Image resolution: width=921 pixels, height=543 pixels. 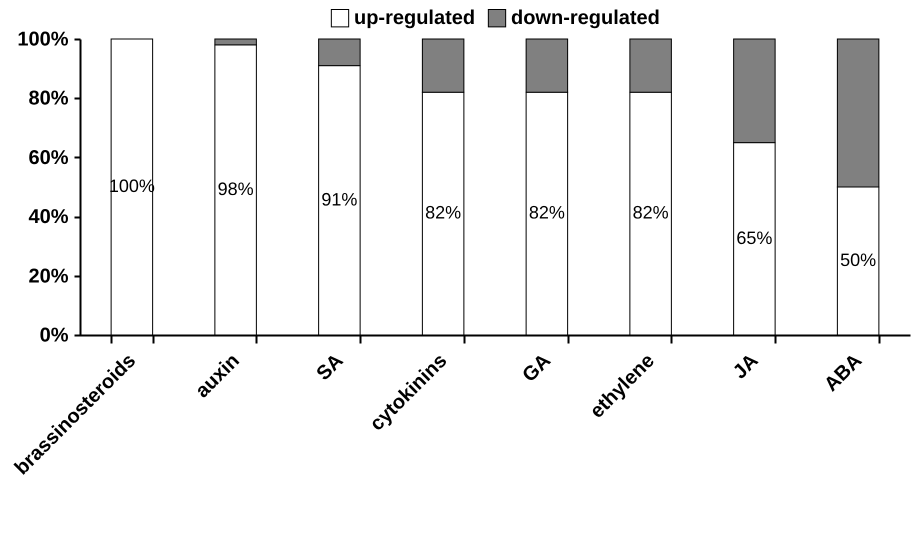 What do you see at coordinates (48, 276) in the screenshot?
I see `y-tick-label: 20%` at bounding box center [48, 276].